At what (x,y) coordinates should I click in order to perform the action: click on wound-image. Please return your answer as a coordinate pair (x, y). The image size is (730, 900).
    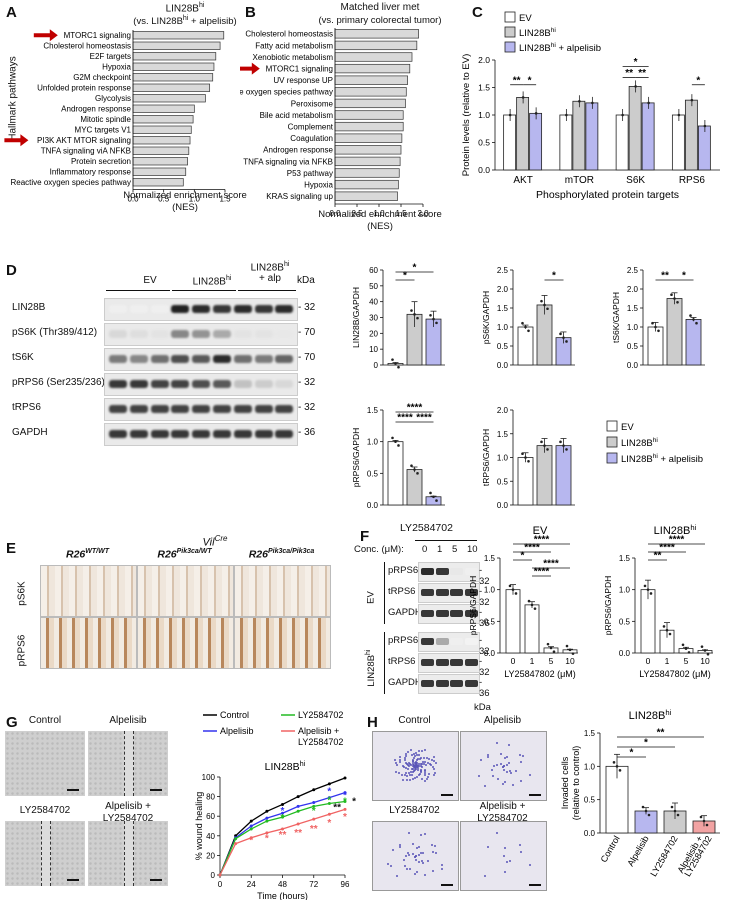
    Looking at the image, I should click on (128, 853).